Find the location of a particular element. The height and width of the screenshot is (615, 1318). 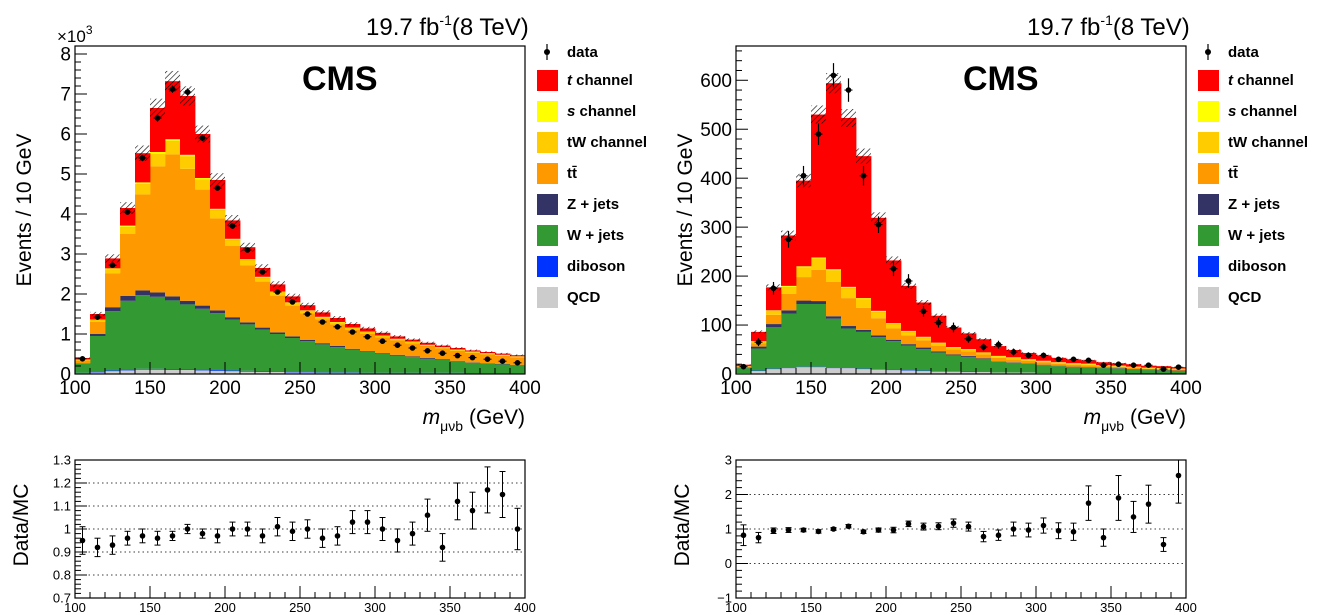

y-tick-label: 1 is located at coordinates (67, 529).